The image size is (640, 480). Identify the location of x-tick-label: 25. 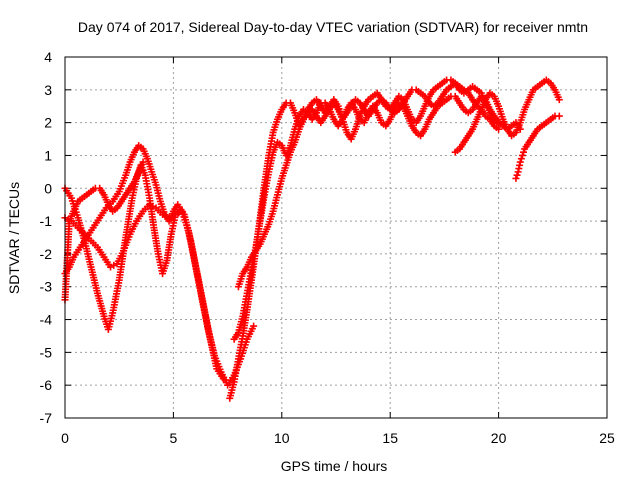
(607, 438).